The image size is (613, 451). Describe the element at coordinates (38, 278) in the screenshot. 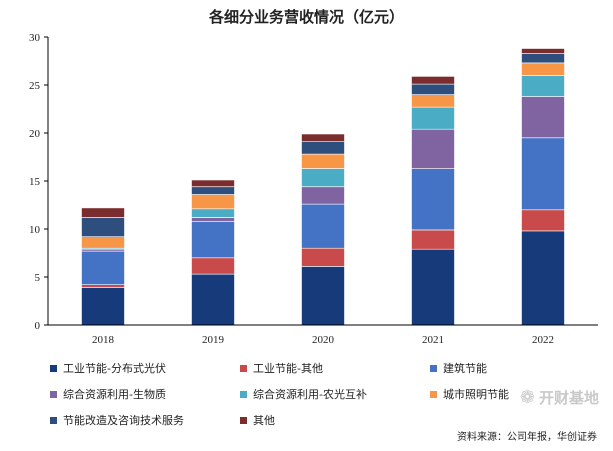

I see `y-tick-label-5: 5` at that location.